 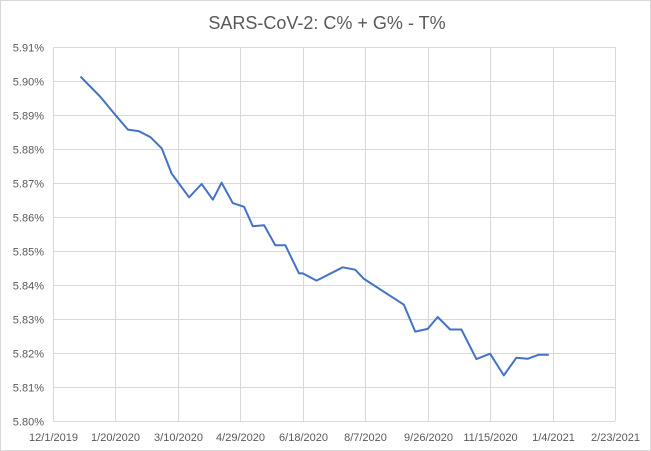 I want to click on y-tick-label: 5.83%, so click(x=28, y=321).